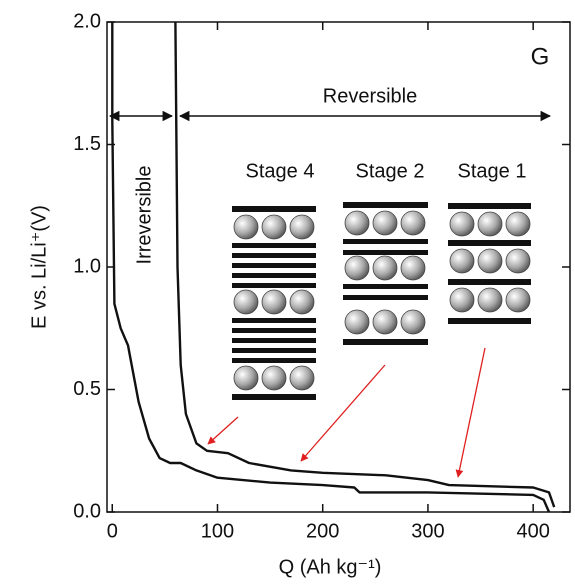  I want to click on x-axis-label: Q (Ah kg⁻¹), so click(330, 567).